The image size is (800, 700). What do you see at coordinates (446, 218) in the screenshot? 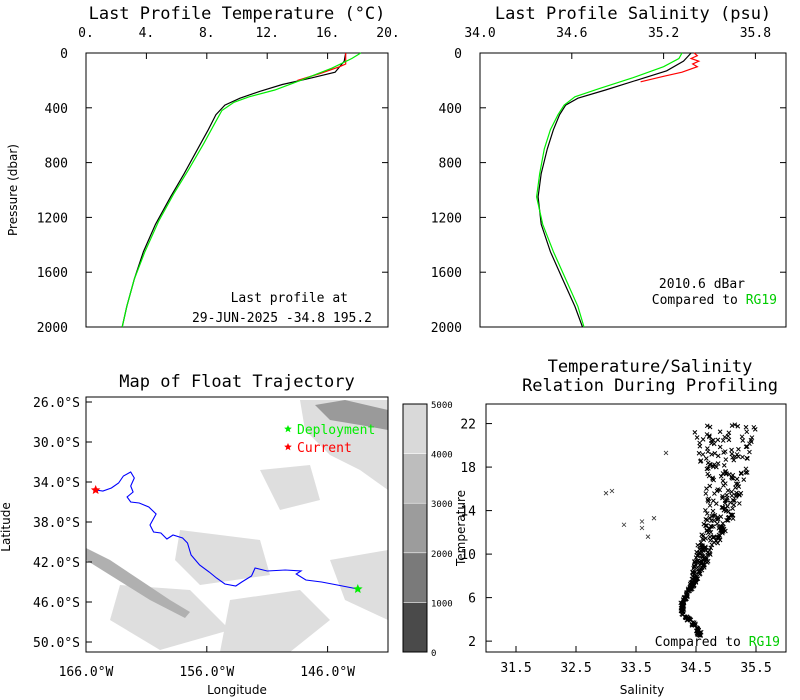
I see `salinity-y-tick-label: 1200` at bounding box center [446, 218].